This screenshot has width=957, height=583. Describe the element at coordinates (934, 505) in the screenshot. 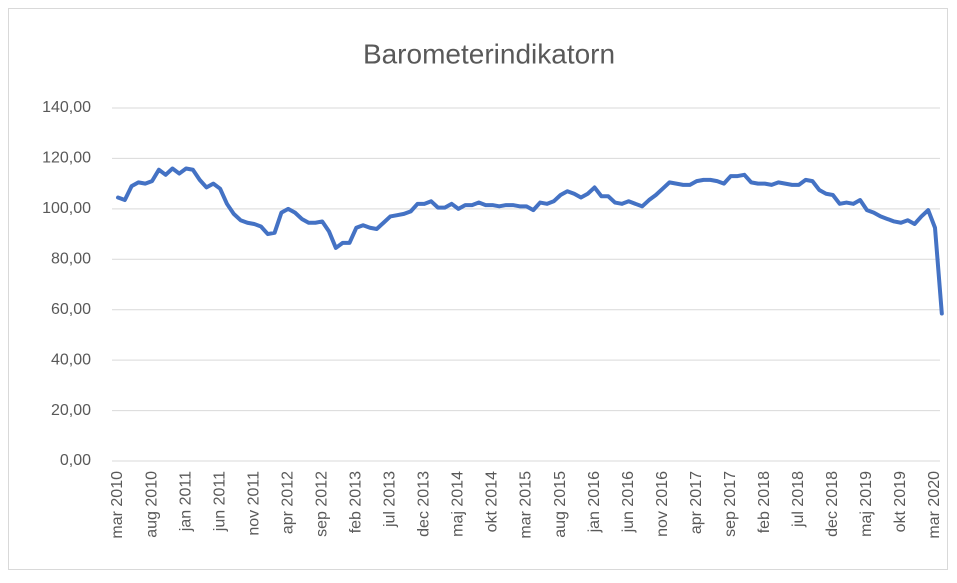

I see `x-tick-label: mar 2020` at that location.